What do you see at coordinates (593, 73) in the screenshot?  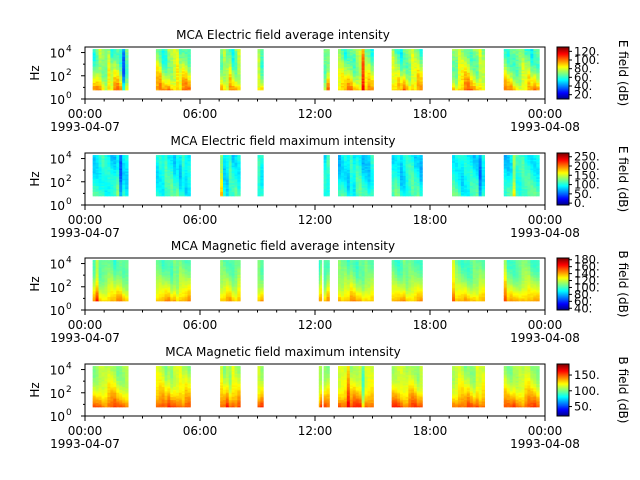 I see `colorbar: 20.40.60.80.100.120. E field (dB)` at bounding box center [593, 73].